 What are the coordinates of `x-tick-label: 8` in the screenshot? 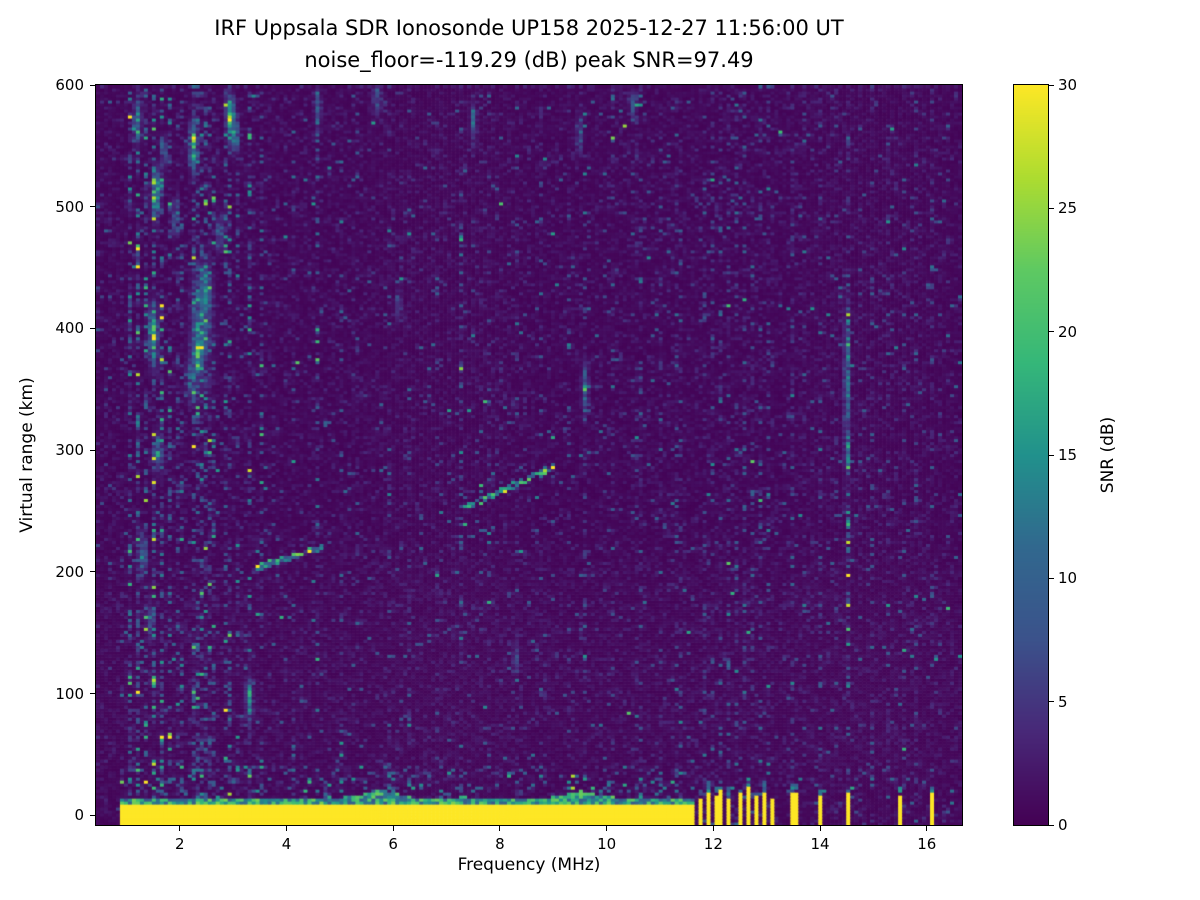 It's located at (500, 844).